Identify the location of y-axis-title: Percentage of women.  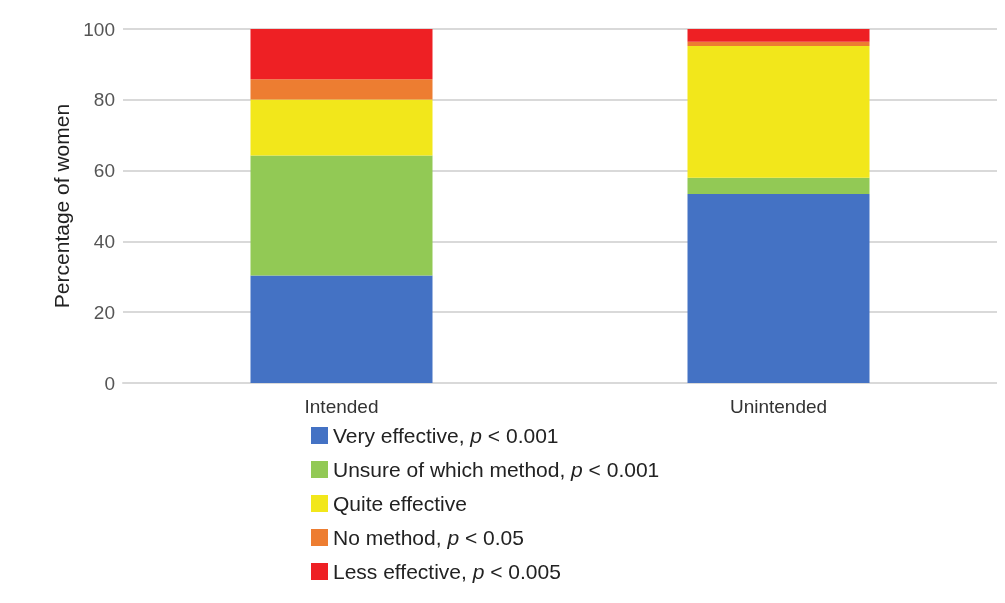
(62, 206).